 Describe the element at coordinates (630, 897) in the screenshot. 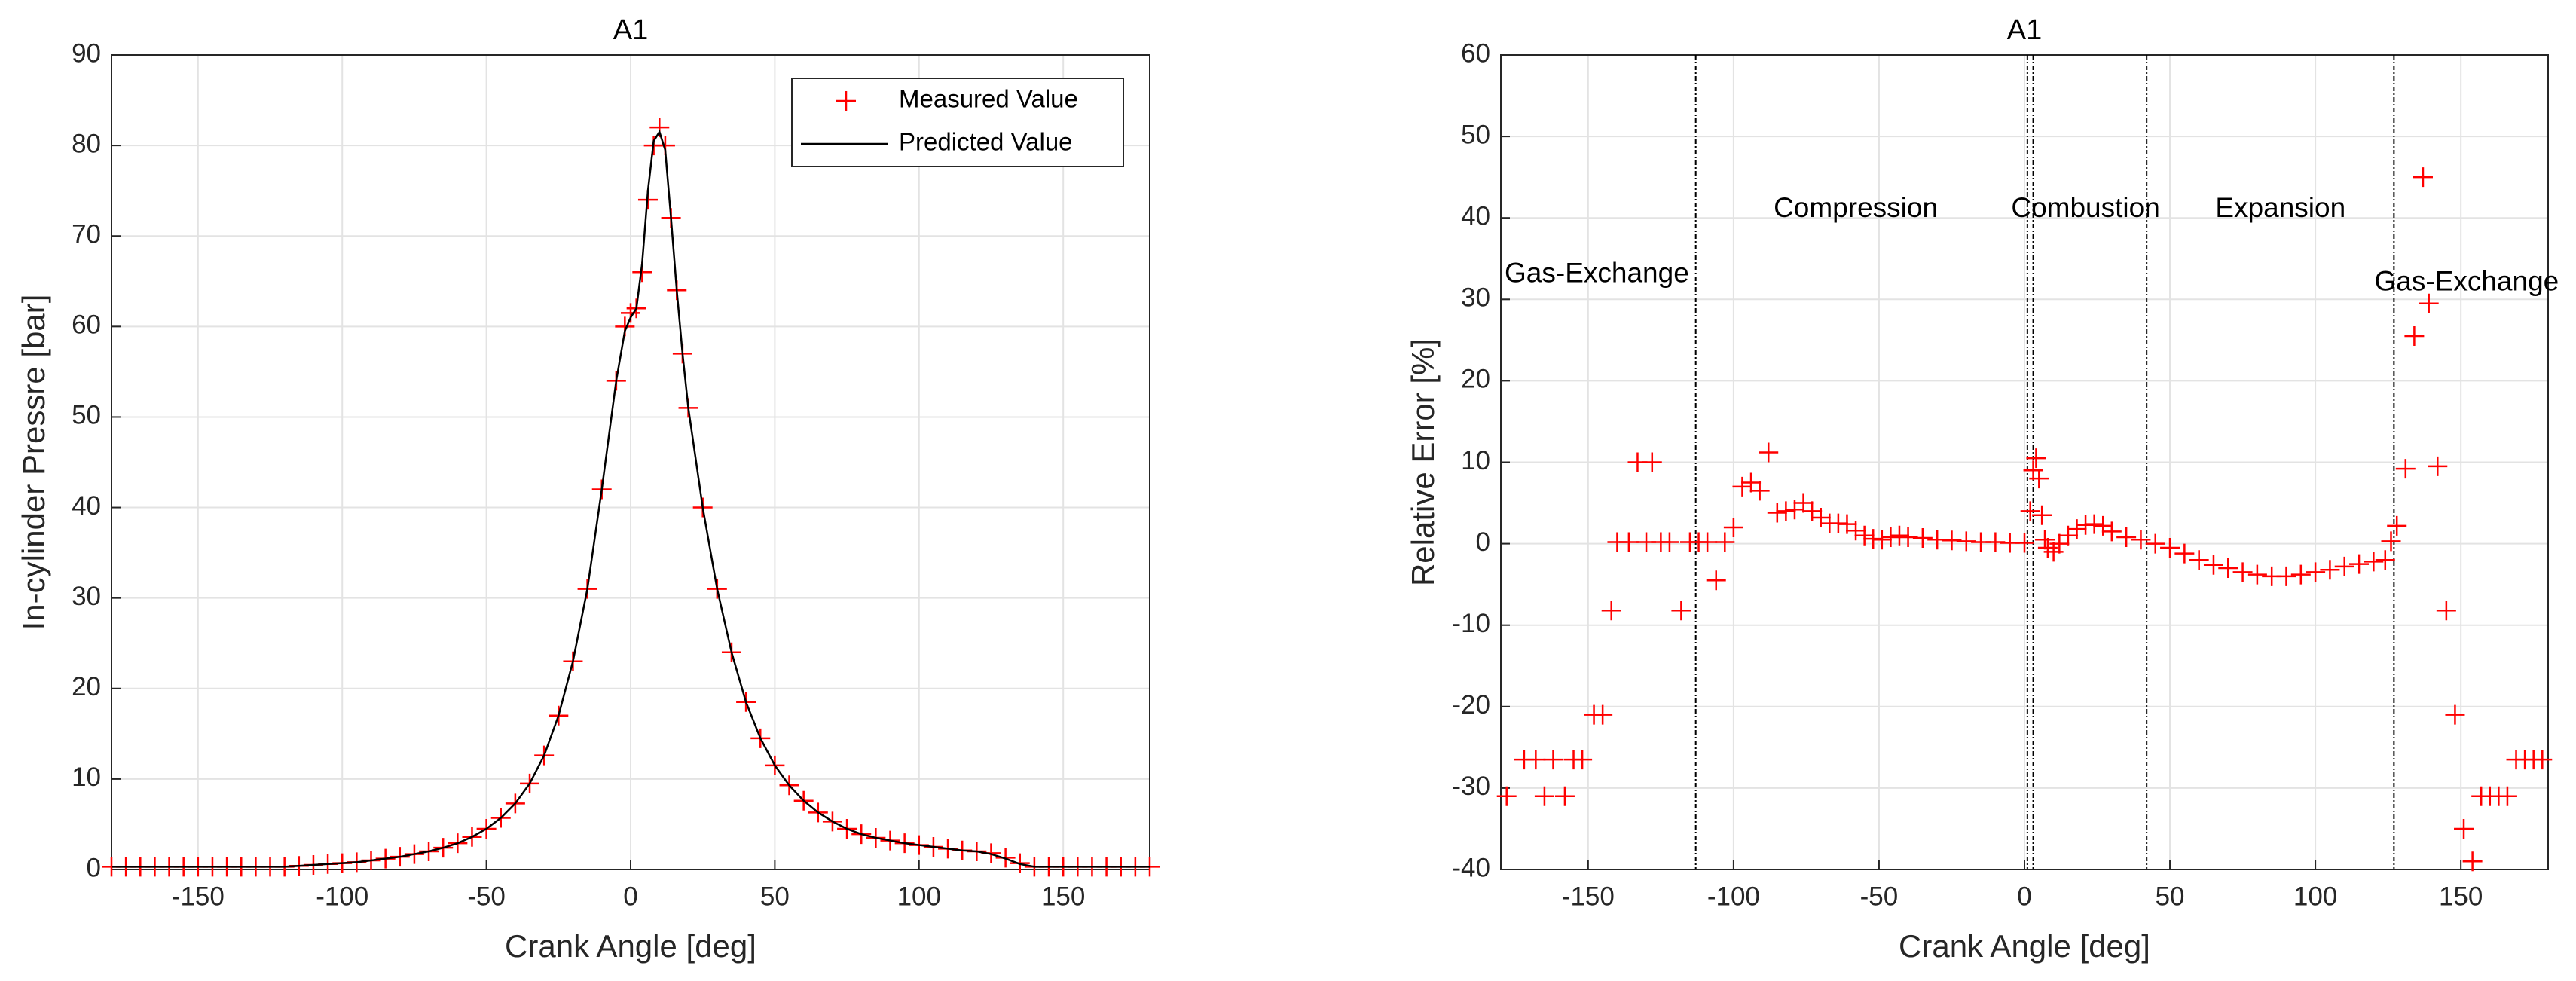

I see `x-tick-label: 0` at that location.